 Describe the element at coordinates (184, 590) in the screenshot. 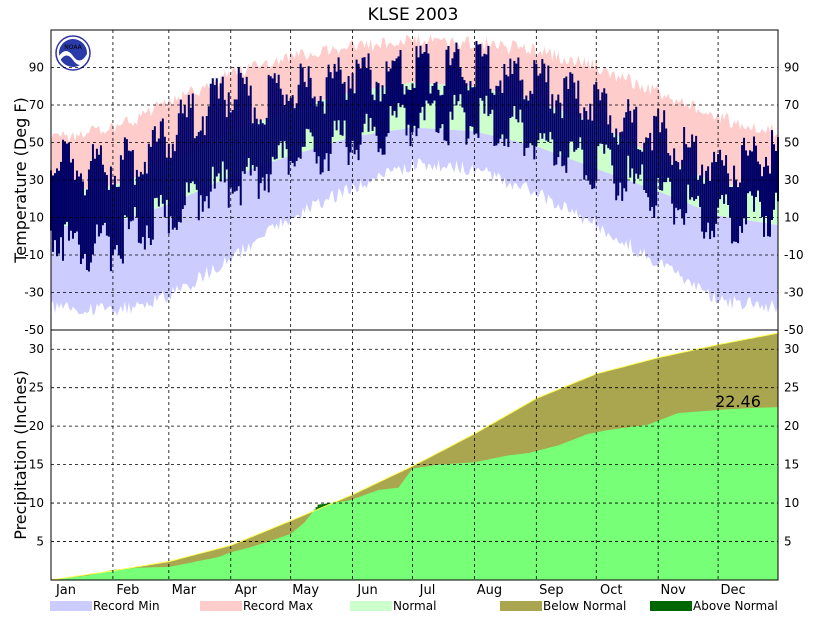

I see `month-tick-label: Mar` at that location.